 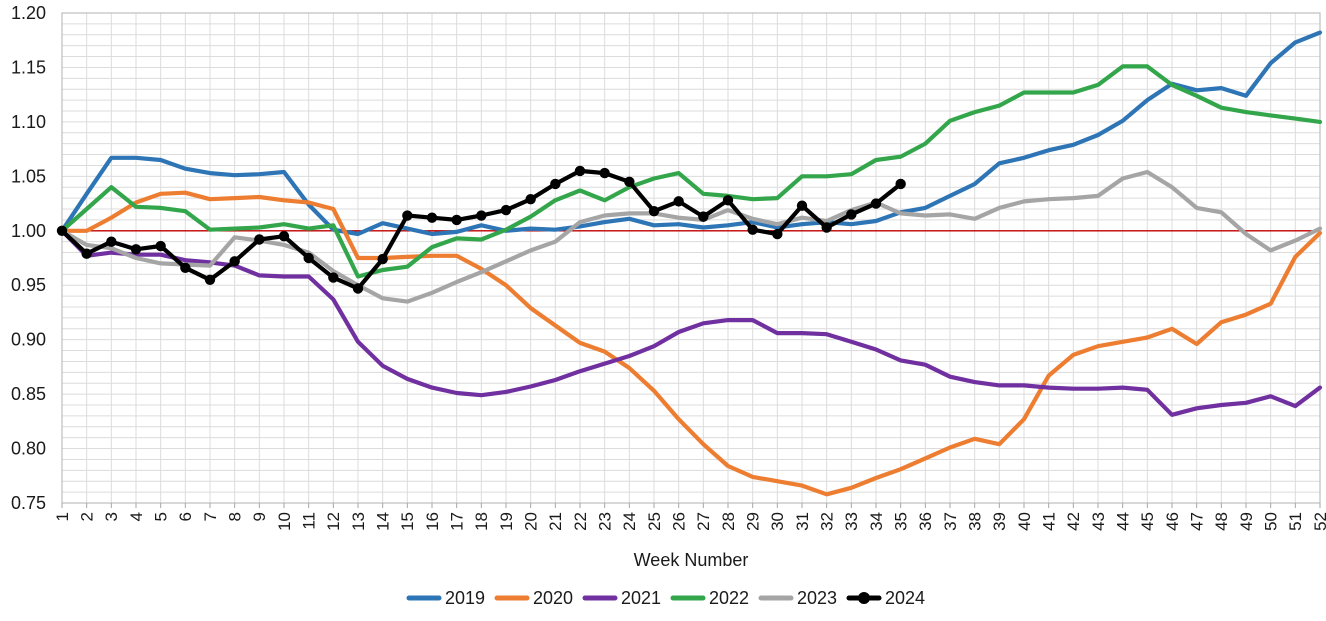 What do you see at coordinates (604, 521) in the screenshot?
I see `x-tick-label: 23` at bounding box center [604, 521].